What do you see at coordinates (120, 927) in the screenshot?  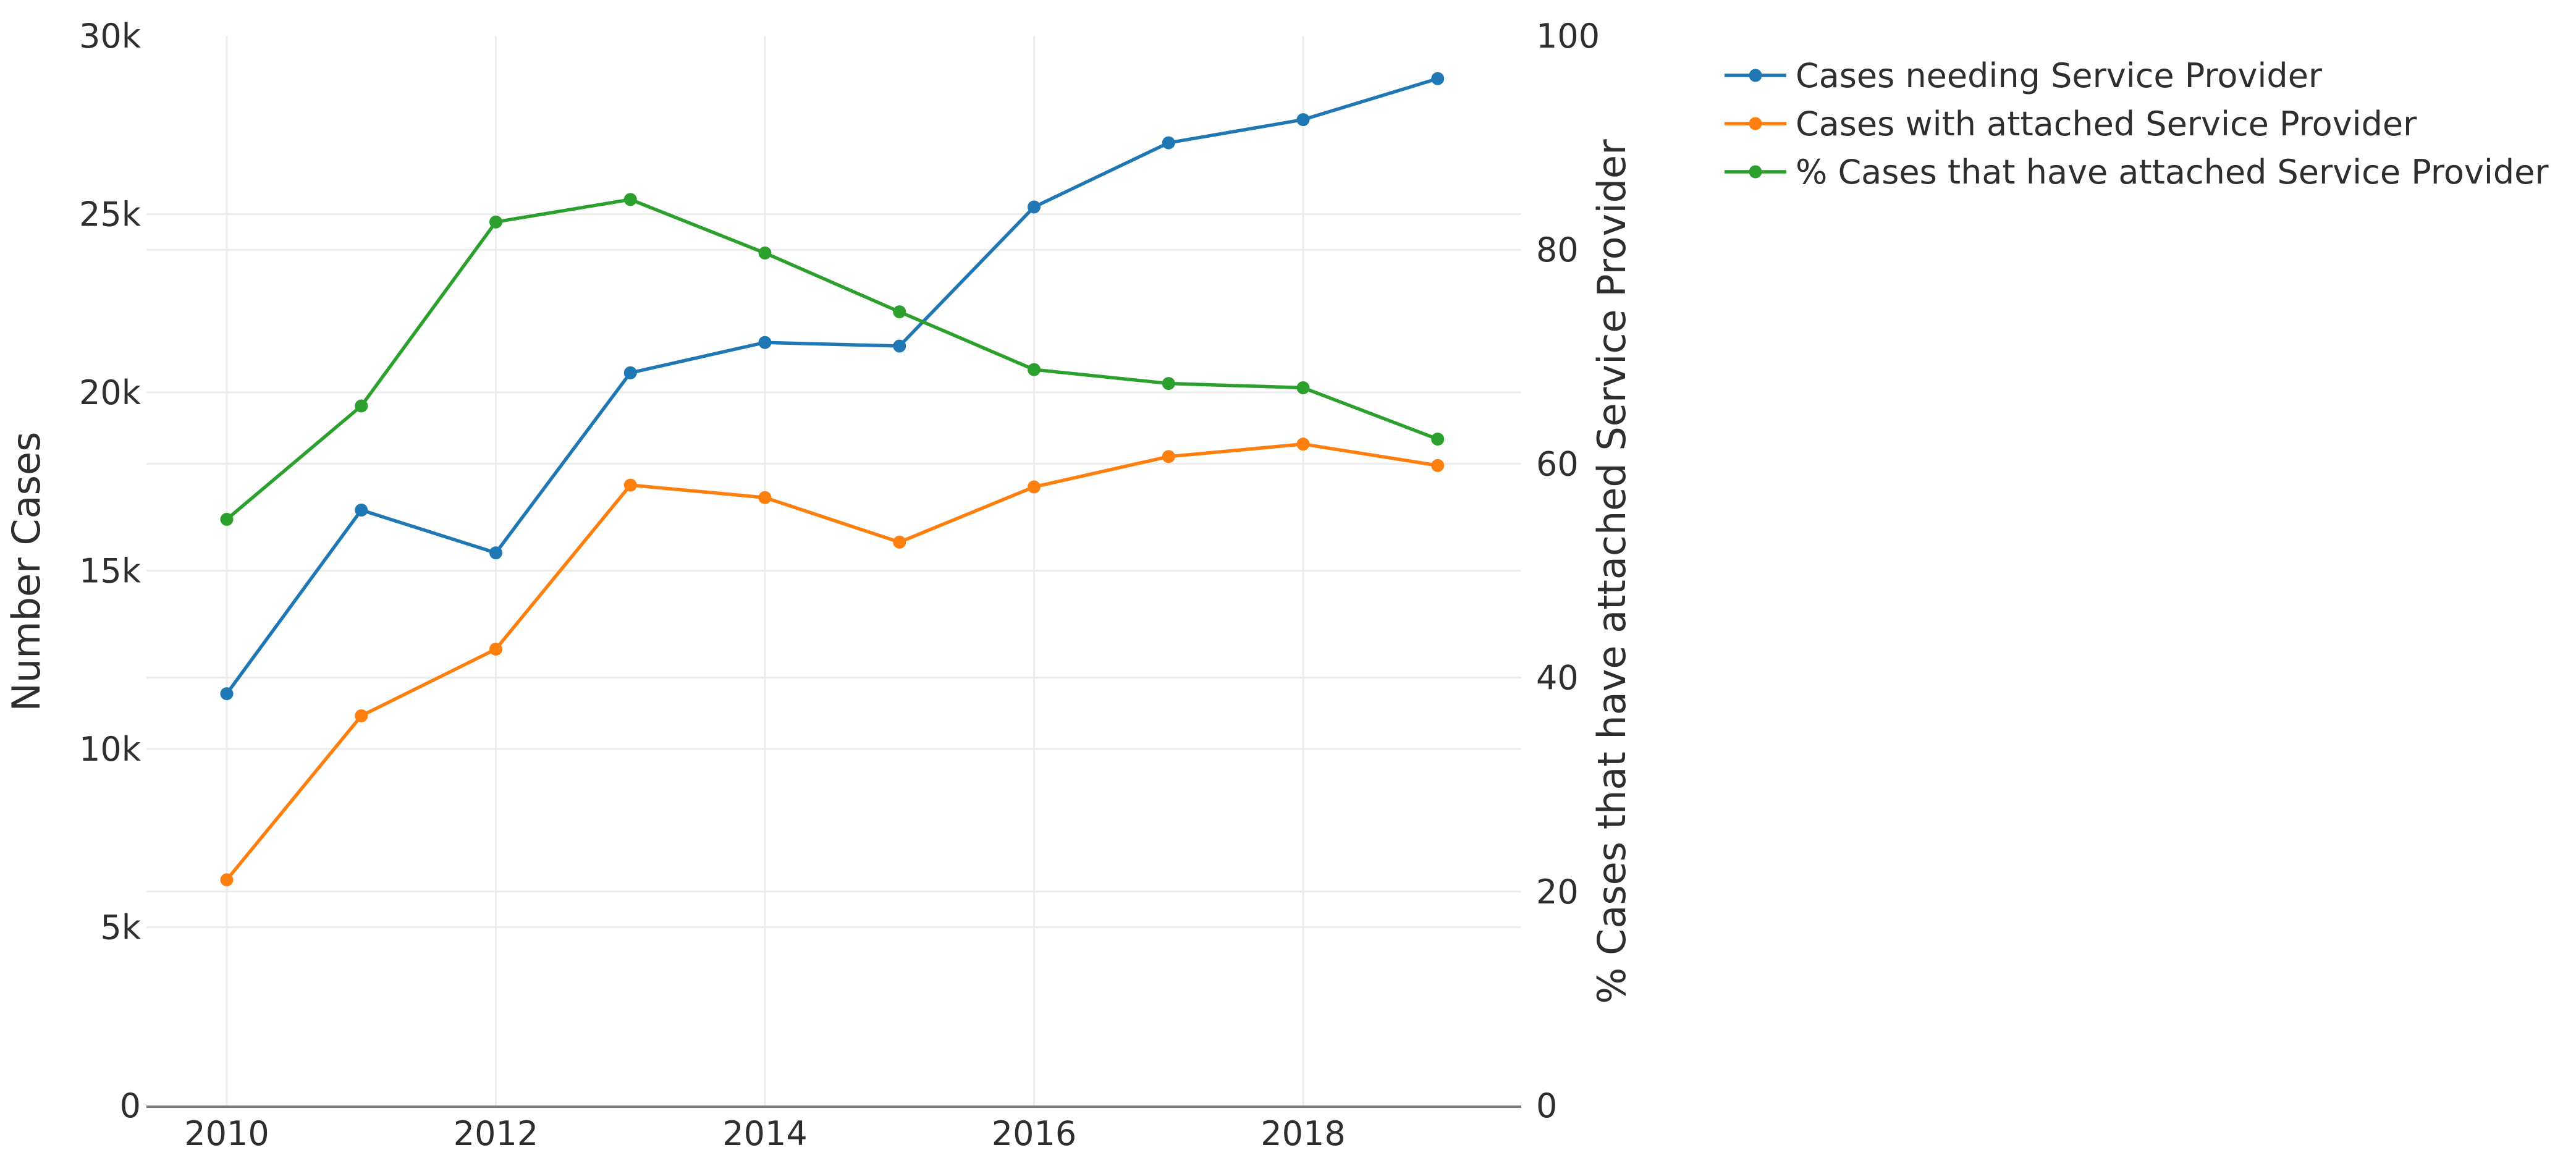 I see `left-axis-tick-label: 5k` at bounding box center [120, 927].